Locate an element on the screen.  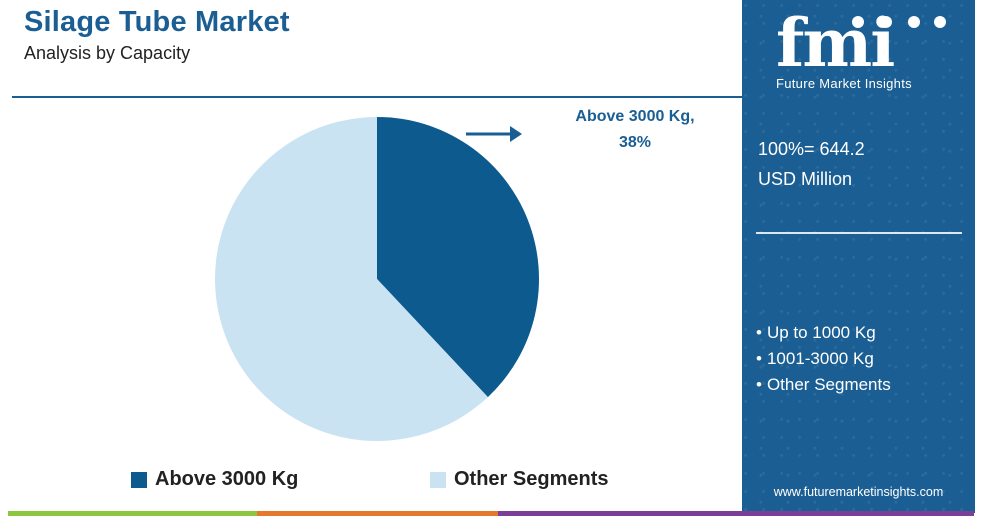
list-item: 1001-3000 Kg is located at coordinates (823, 359).